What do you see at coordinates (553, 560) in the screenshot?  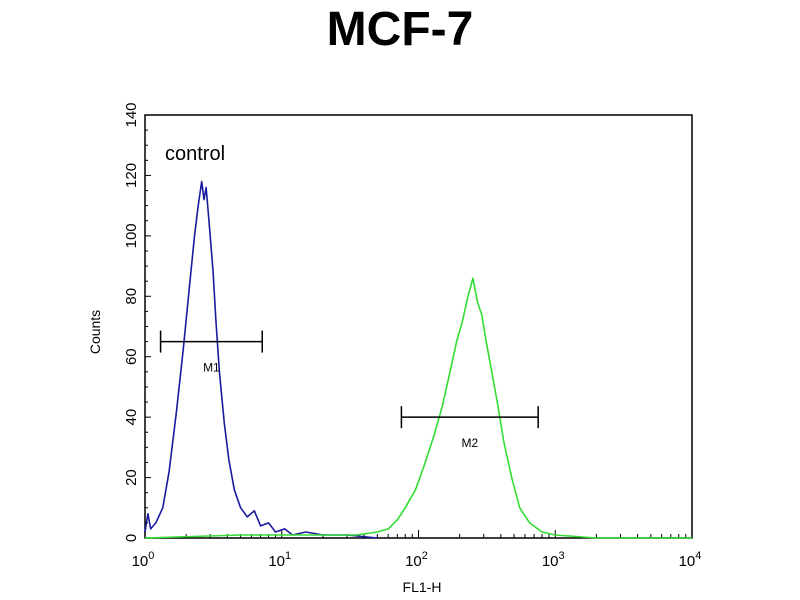 I see `x-tick-label: 10³` at bounding box center [553, 560].